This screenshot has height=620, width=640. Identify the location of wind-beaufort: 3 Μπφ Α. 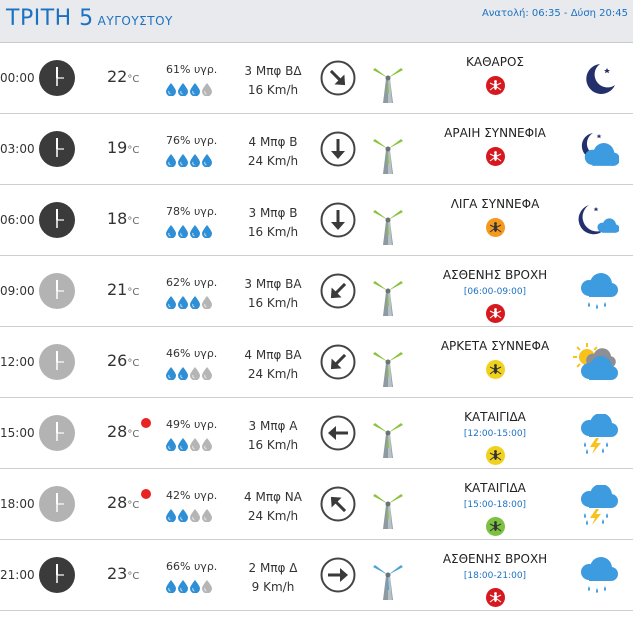
(273, 426).